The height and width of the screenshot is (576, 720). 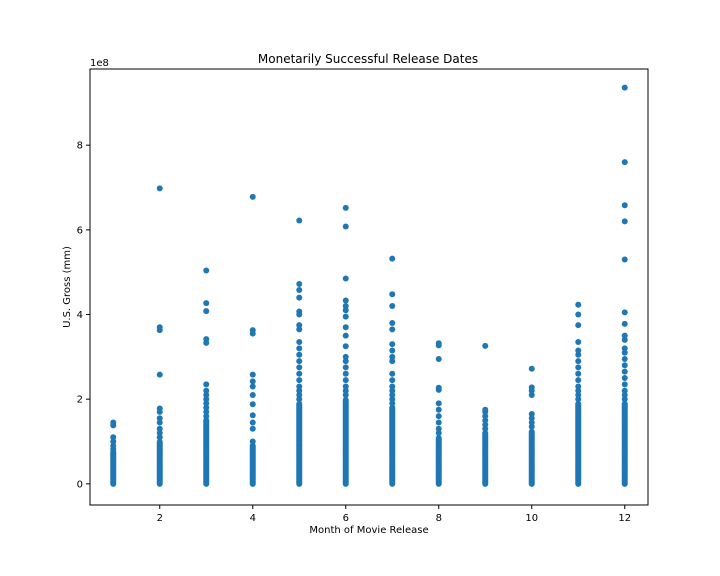 I want to click on x-tick-label: 12, so click(x=624, y=518).